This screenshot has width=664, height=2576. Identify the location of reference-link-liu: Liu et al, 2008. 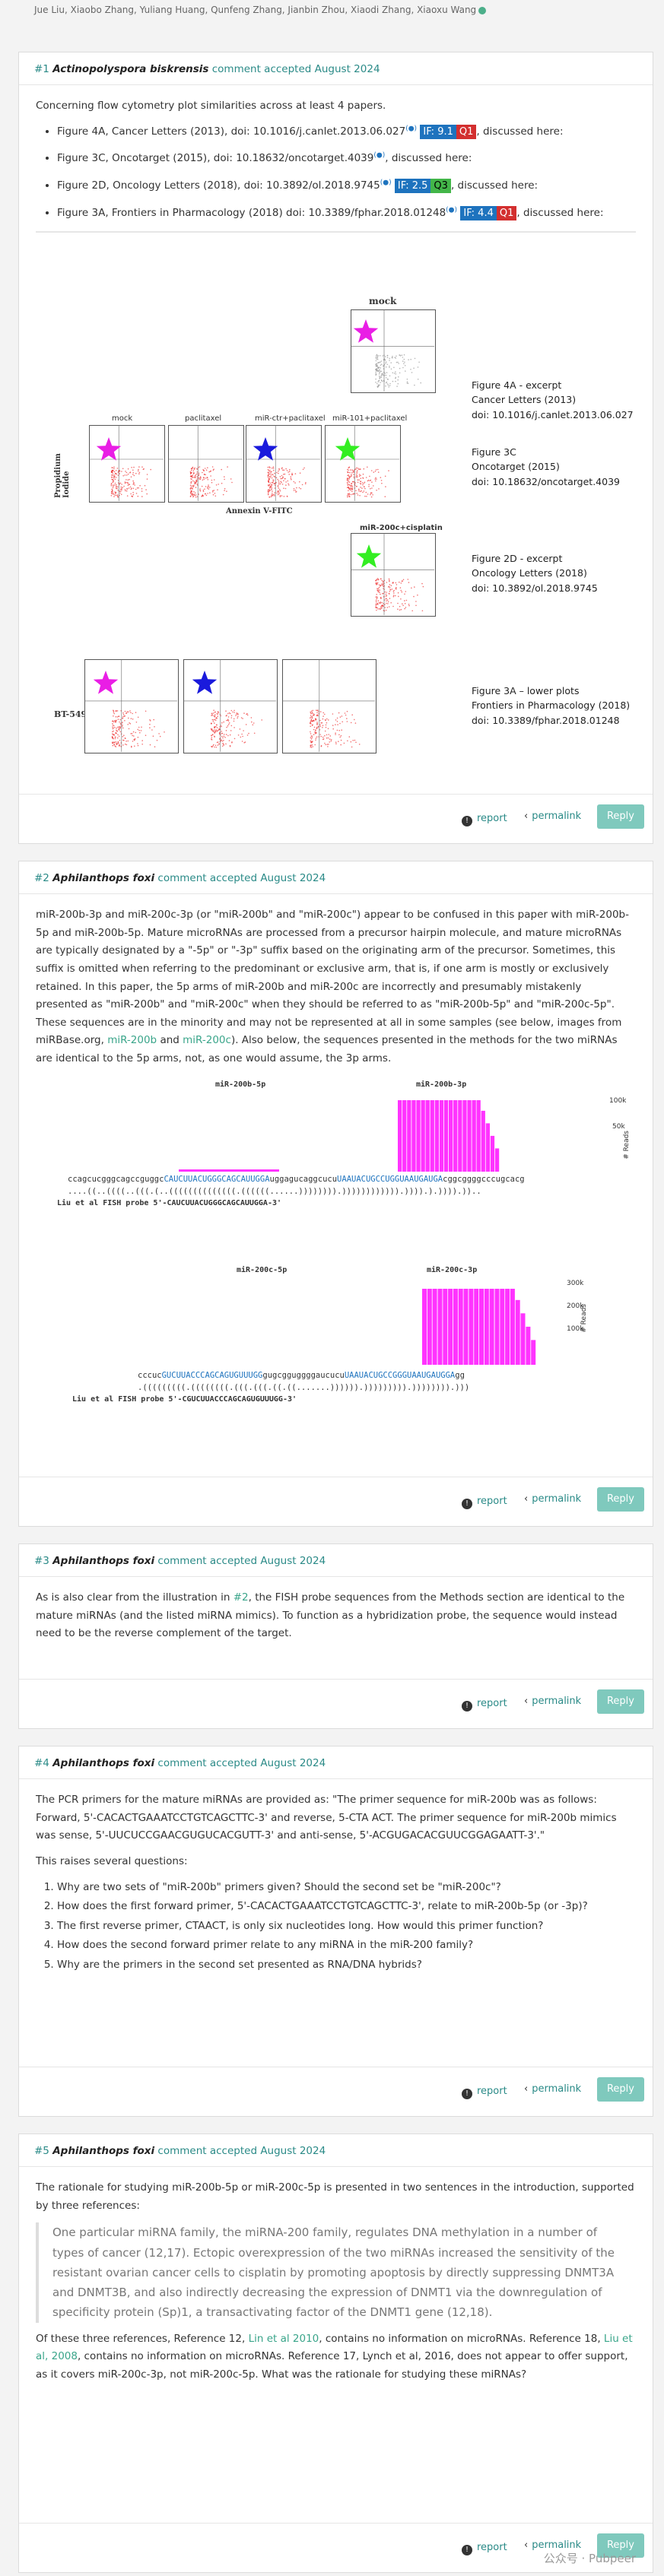
(334, 2347).